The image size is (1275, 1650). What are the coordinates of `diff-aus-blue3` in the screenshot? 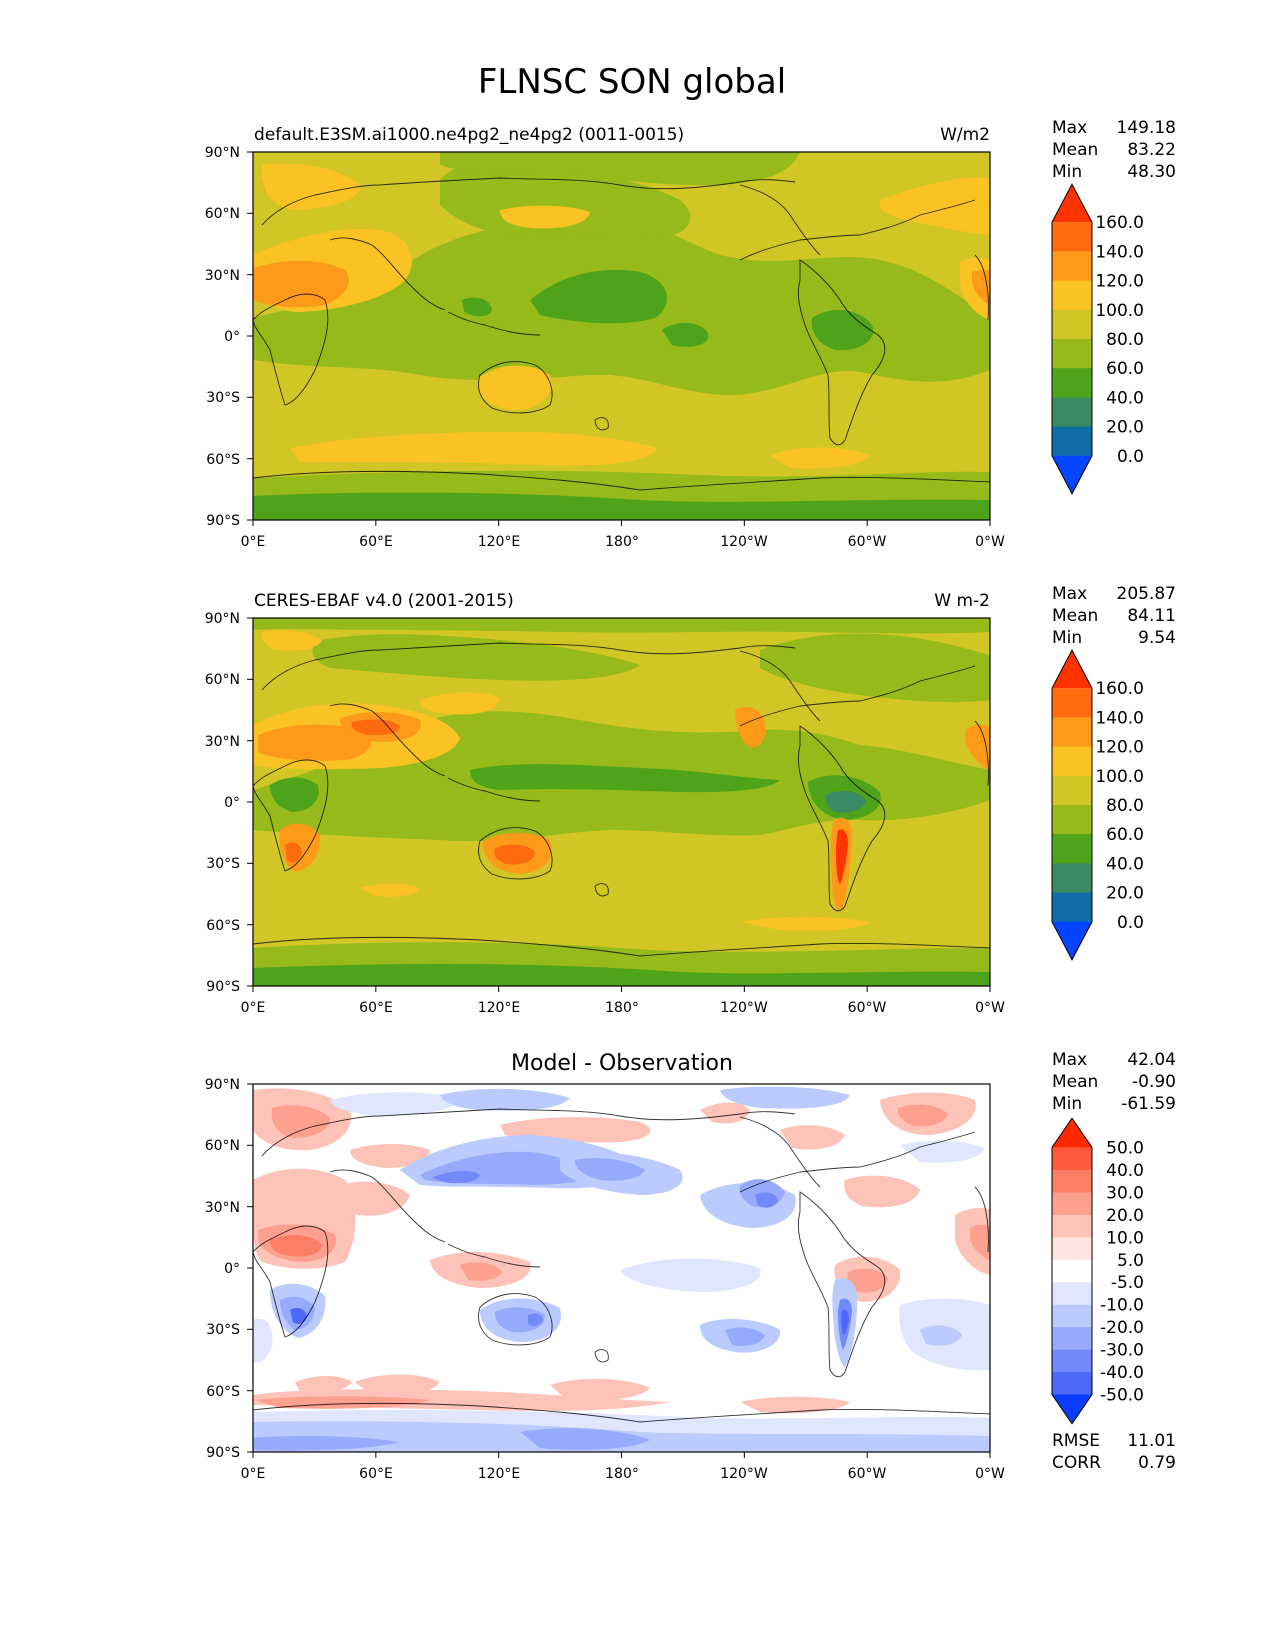 It's located at (535, 1320).